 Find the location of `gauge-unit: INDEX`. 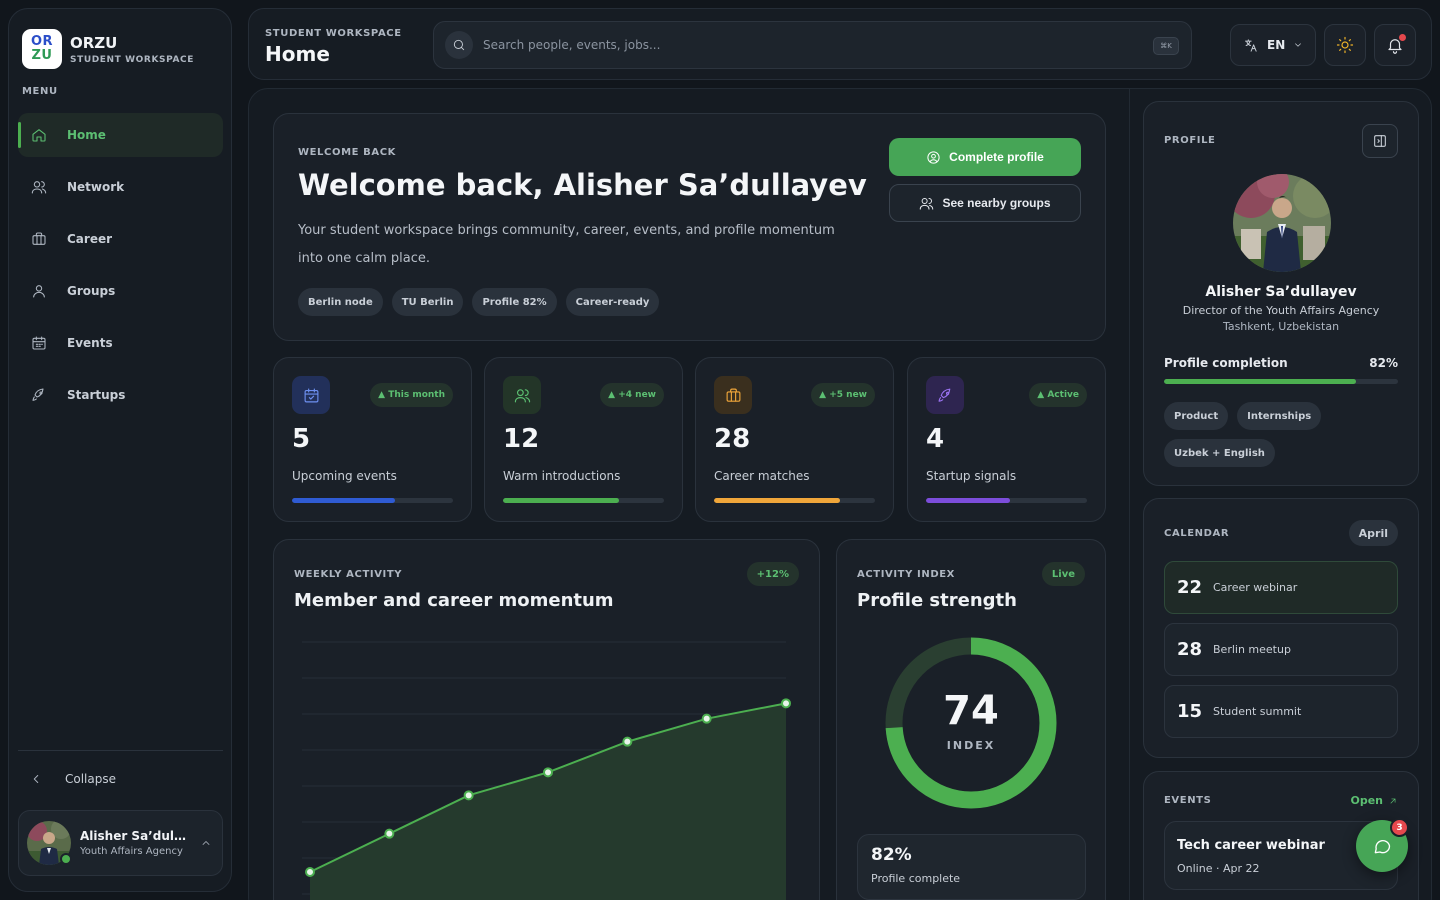

gauge-unit: INDEX is located at coordinates (971, 745).